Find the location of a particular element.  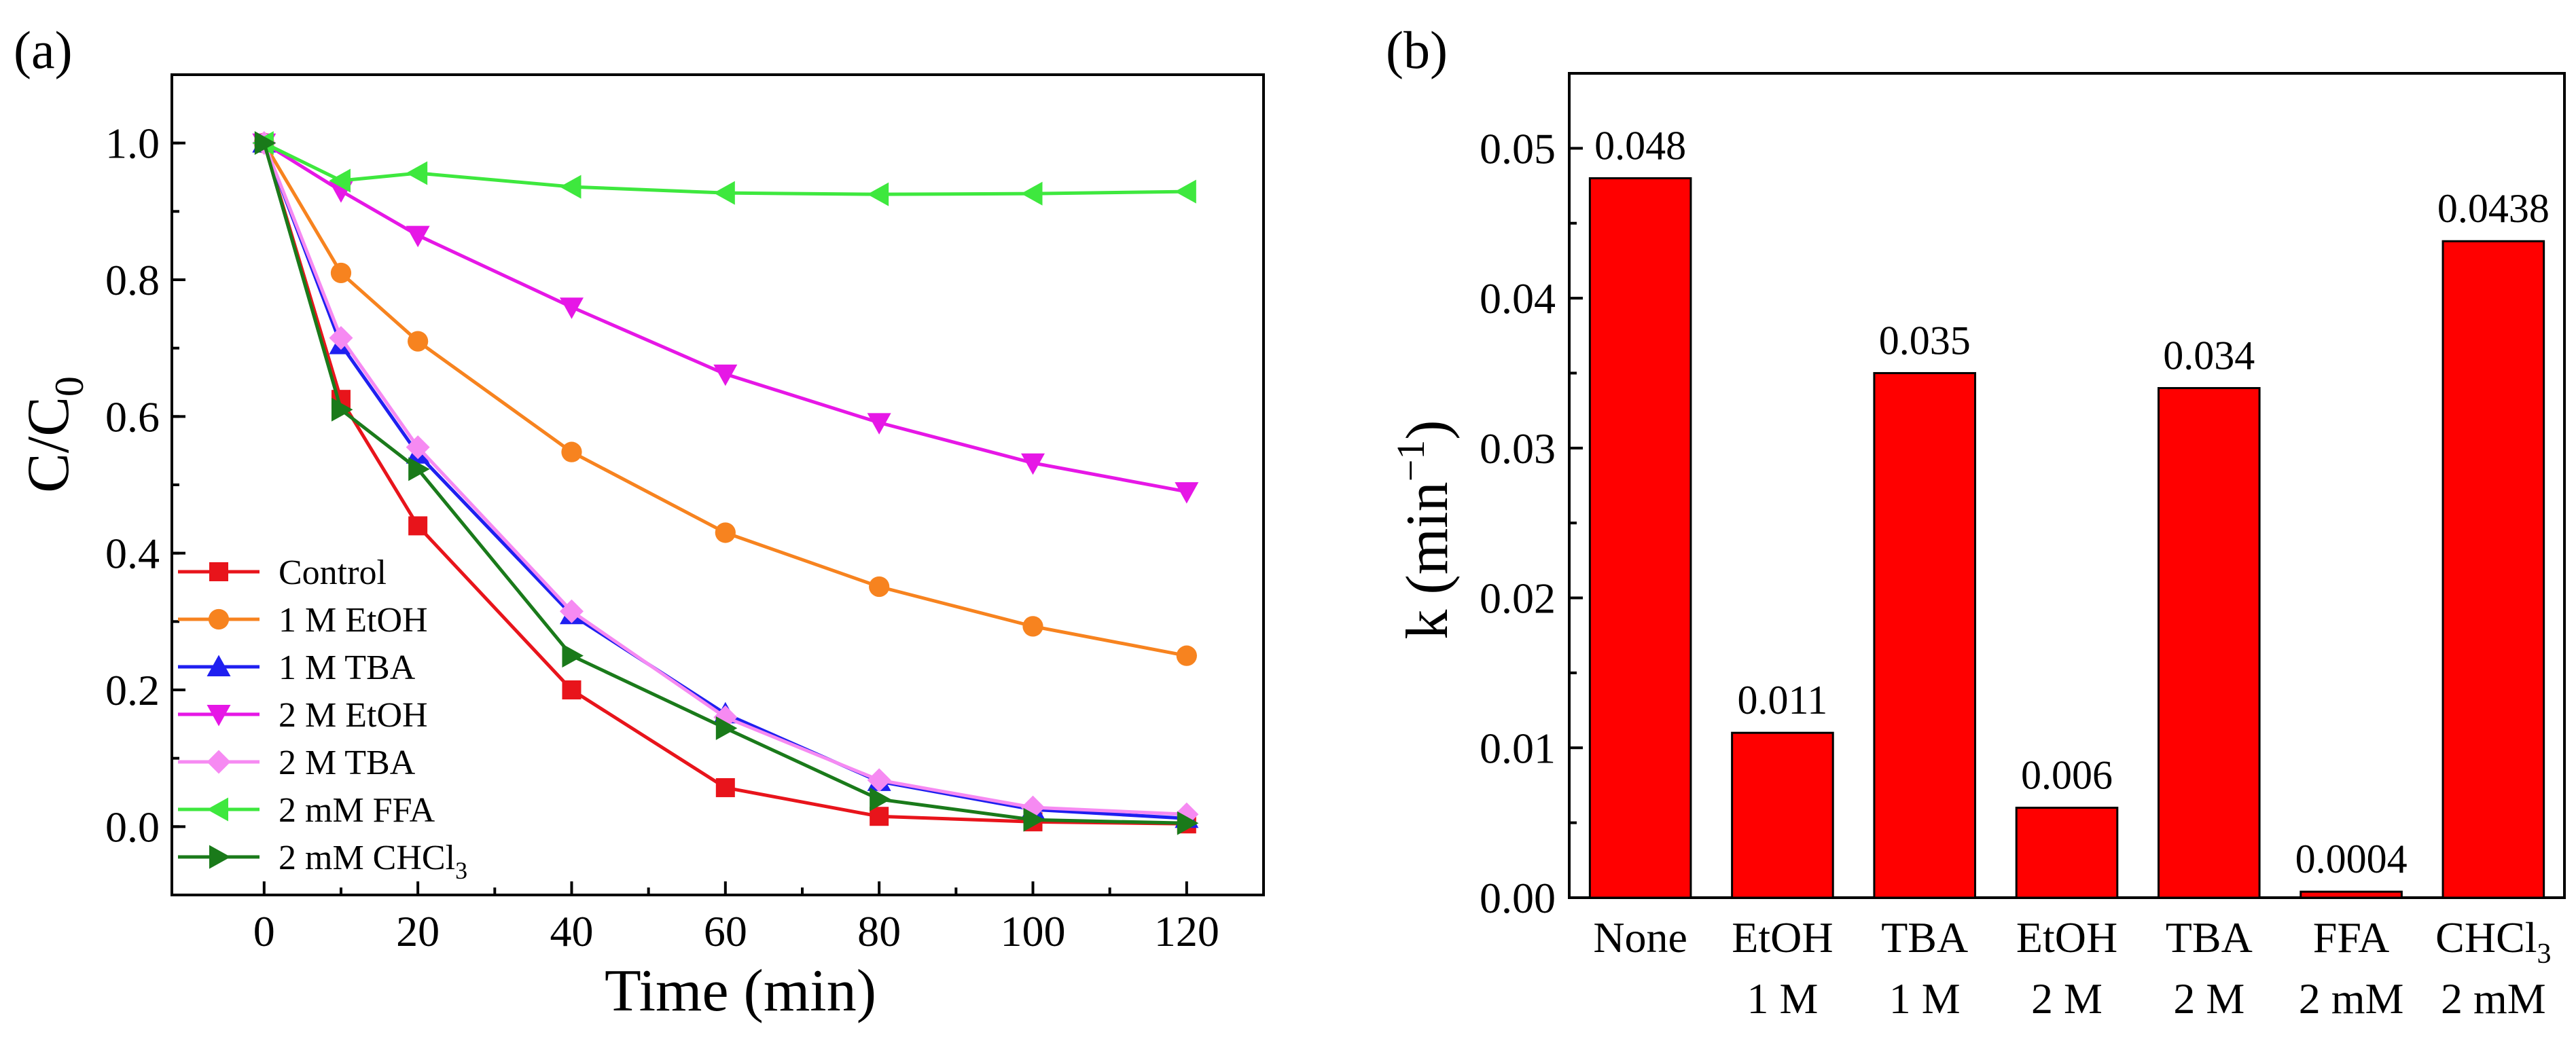

legend-label-text: 2 M EtOH is located at coordinates (353, 715).